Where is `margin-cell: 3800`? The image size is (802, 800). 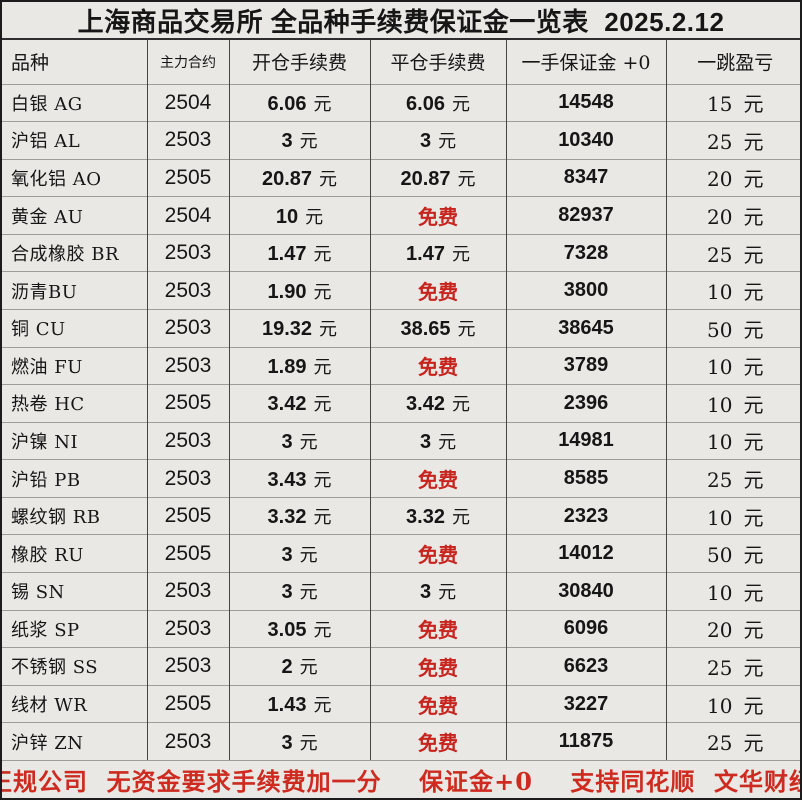
margin-cell: 3800 is located at coordinates (585, 290).